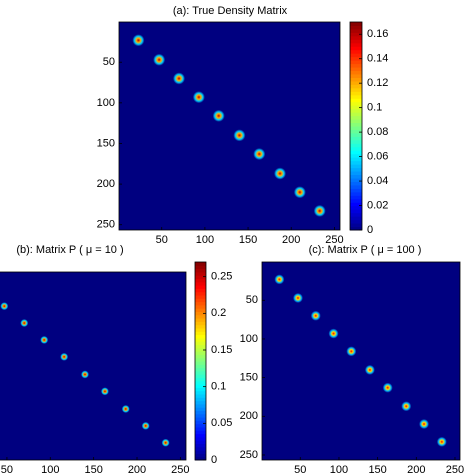 The height and width of the screenshot is (474, 474). Describe the element at coordinates (218, 387) in the screenshot. I see `colorbar-tick-label: 0.1` at that location.